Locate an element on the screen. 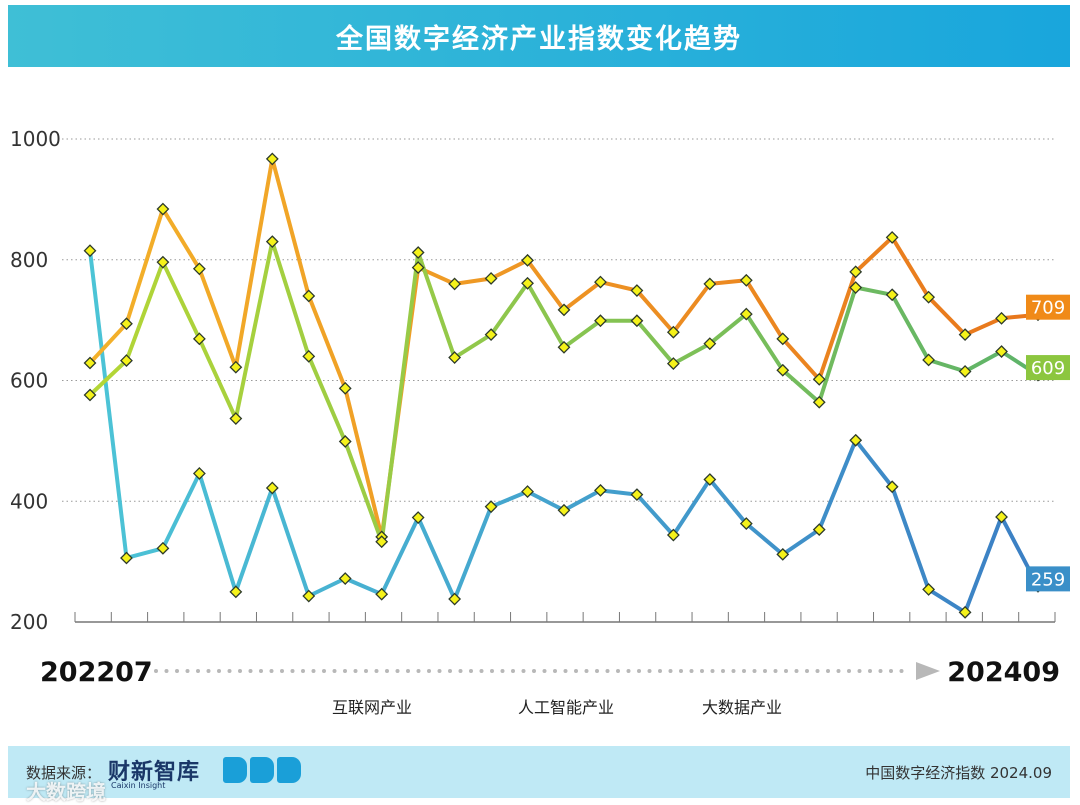  y-tick-label-600: 600 is located at coordinates (29, 381).